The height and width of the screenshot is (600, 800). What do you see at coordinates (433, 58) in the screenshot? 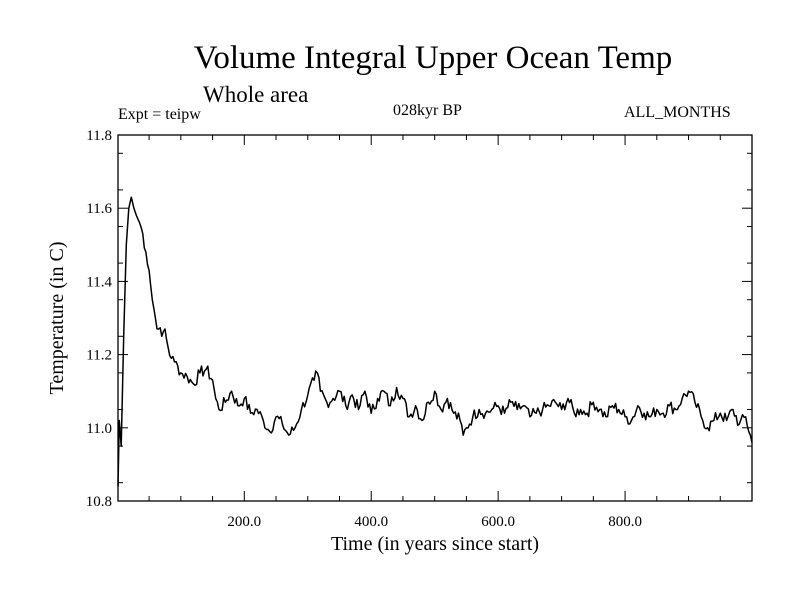
I see `chart-title: Volume Integral Upper Ocean Temp` at bounding box center [433, 58].